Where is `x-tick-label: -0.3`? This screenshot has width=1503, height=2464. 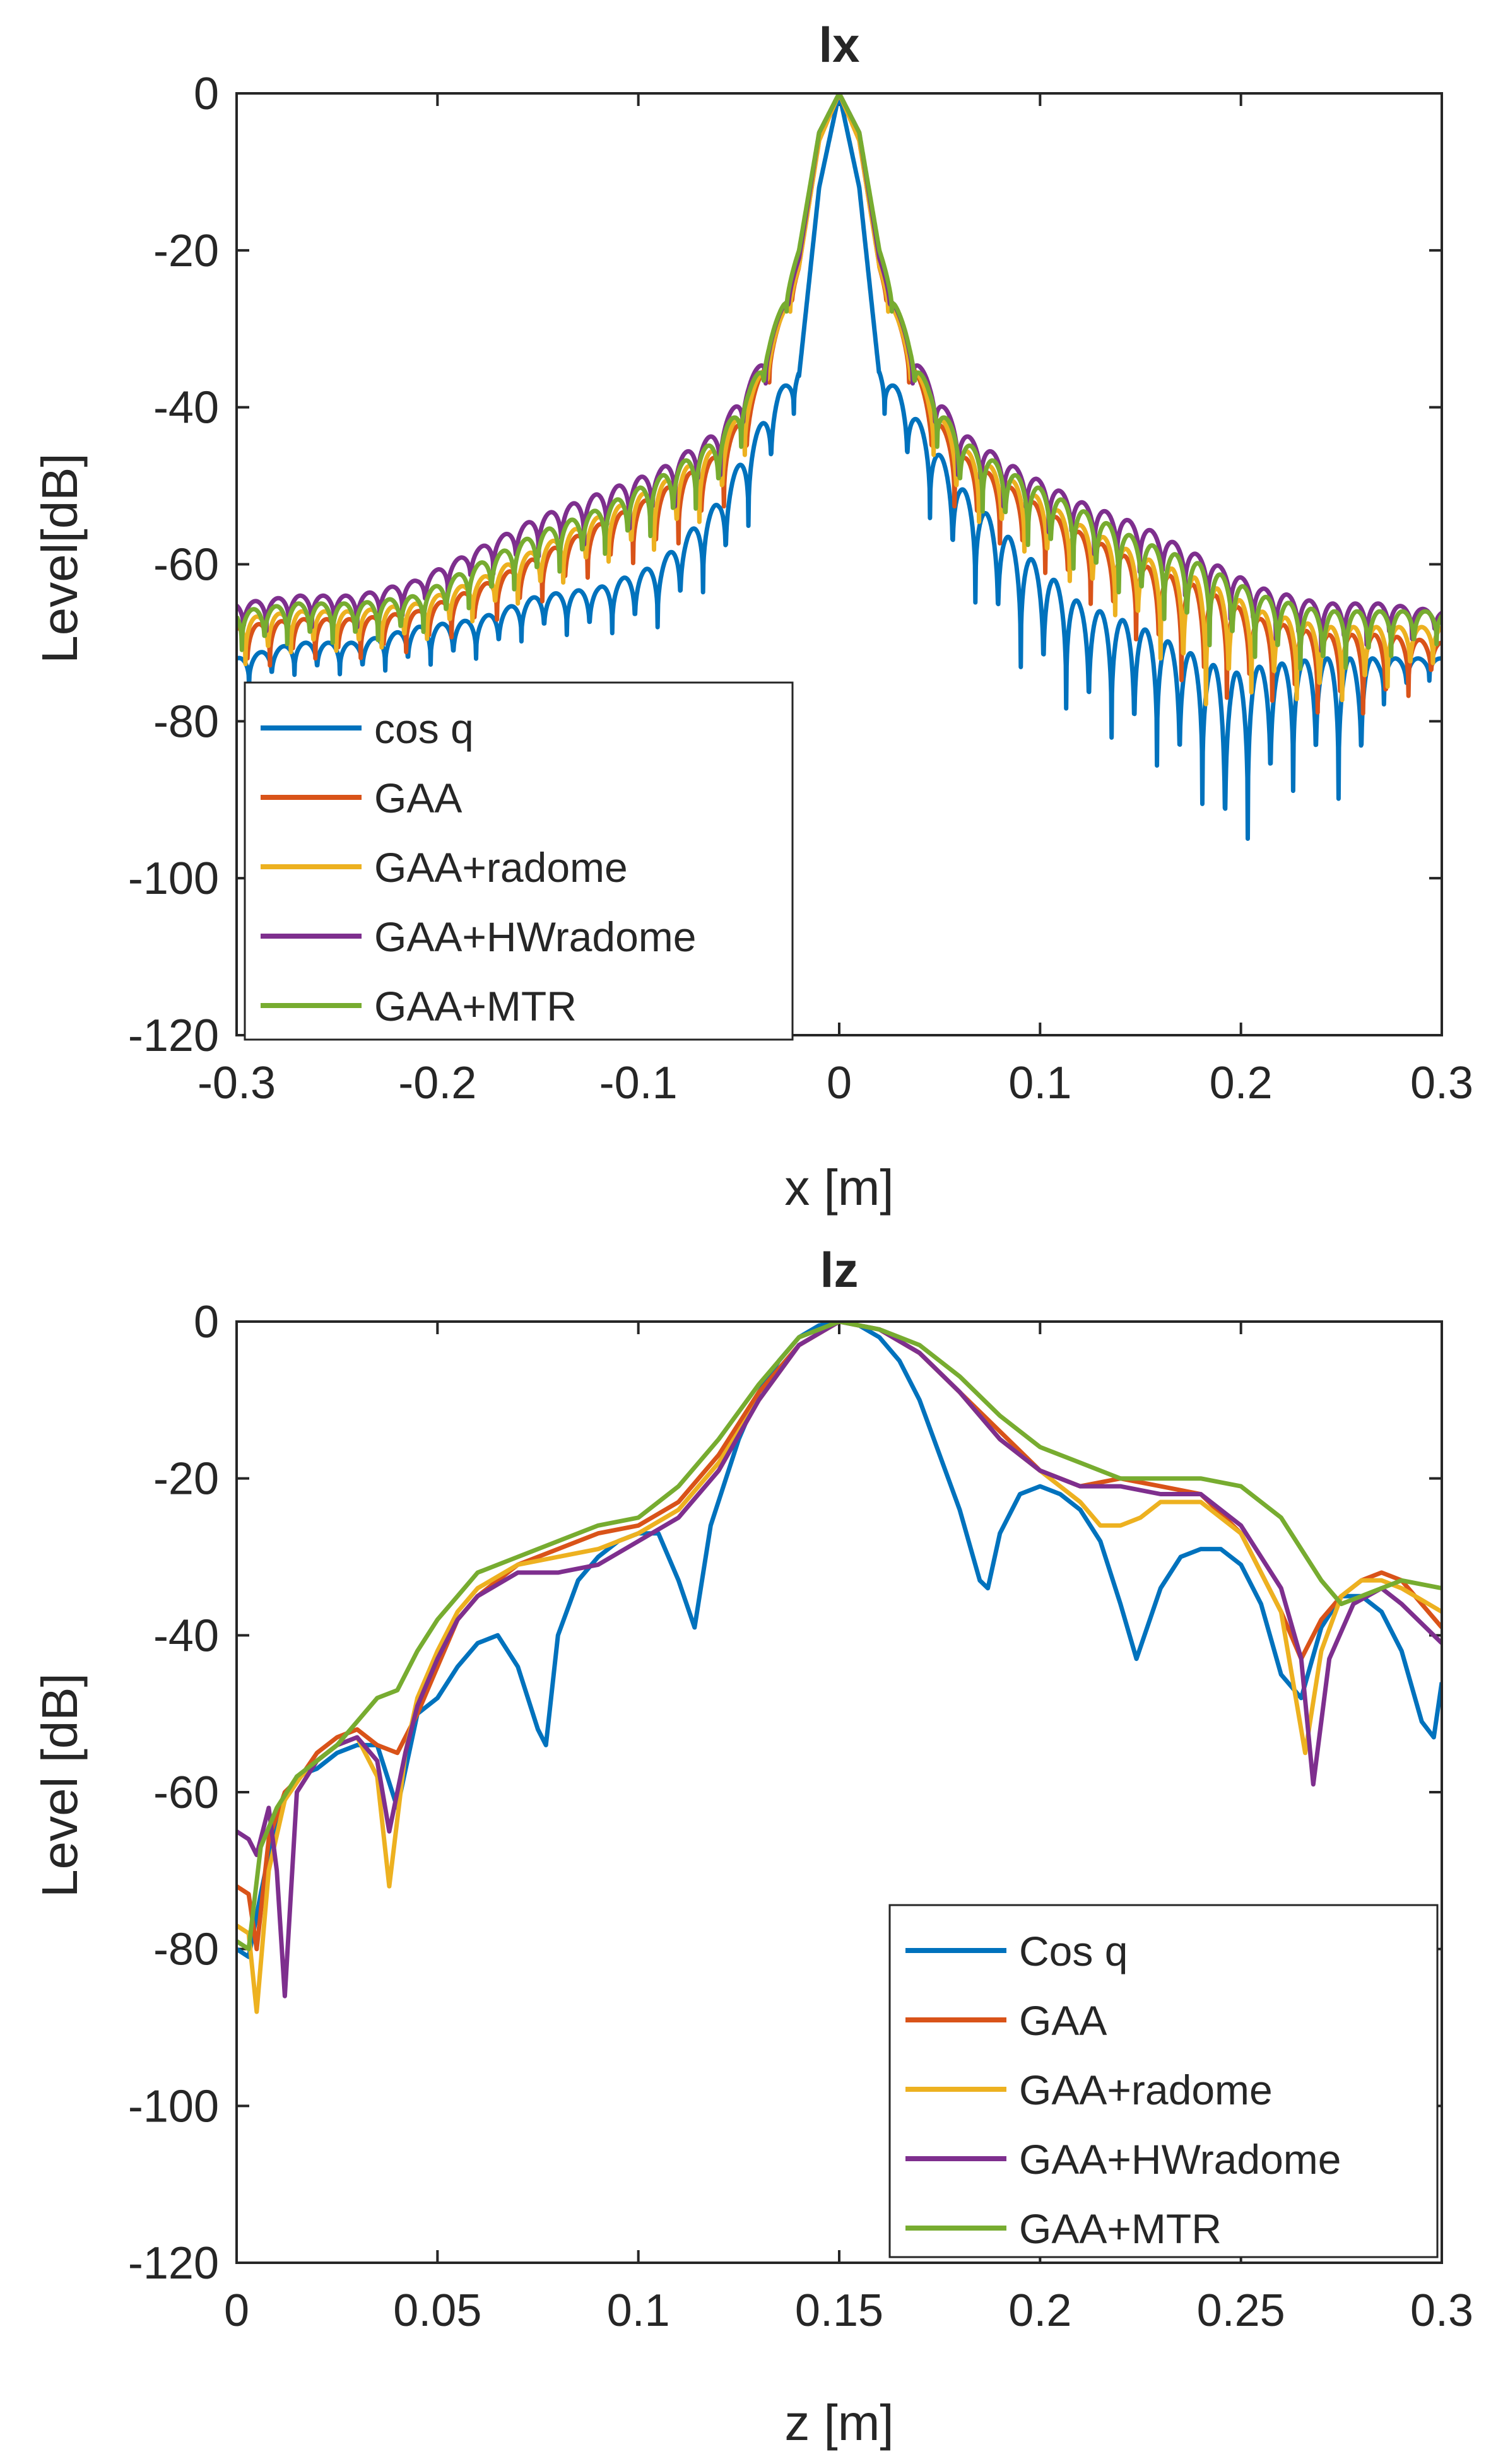
x-tick-label: -0.3 is located at coordinates (236, 1083).